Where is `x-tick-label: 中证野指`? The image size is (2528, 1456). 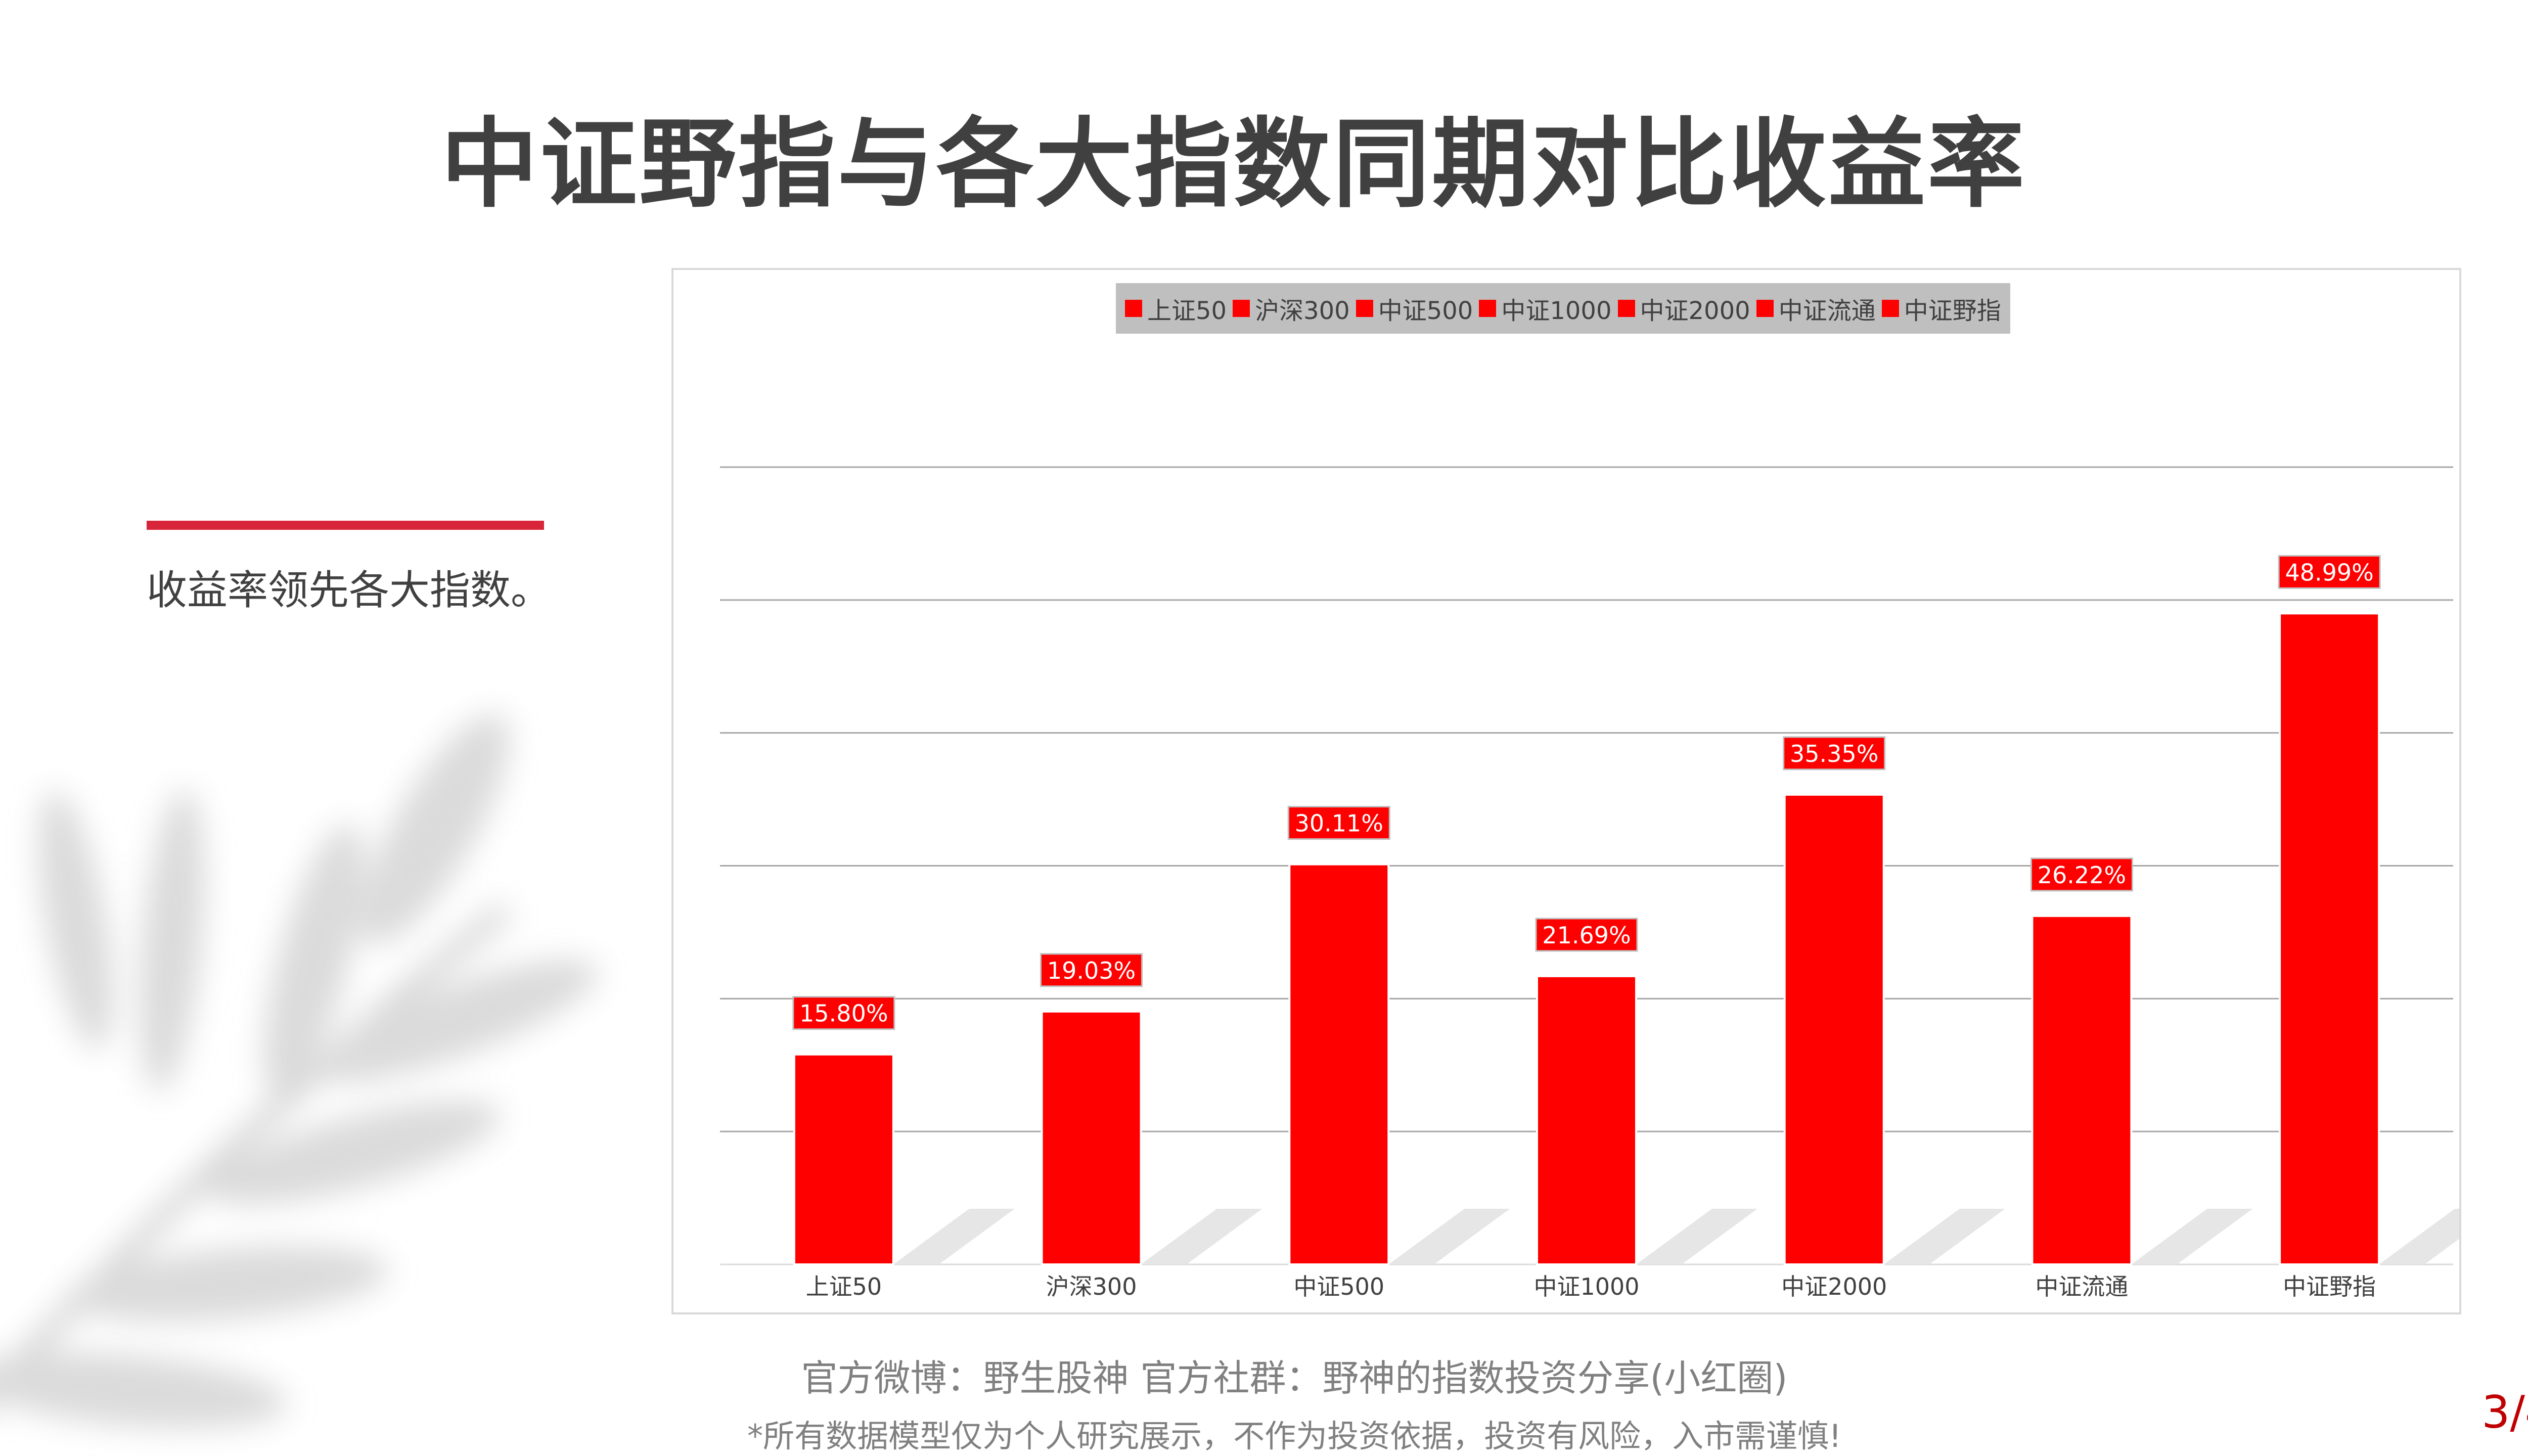 x-tick-label: 中证野指 is located at coordinates (2330, 1286).